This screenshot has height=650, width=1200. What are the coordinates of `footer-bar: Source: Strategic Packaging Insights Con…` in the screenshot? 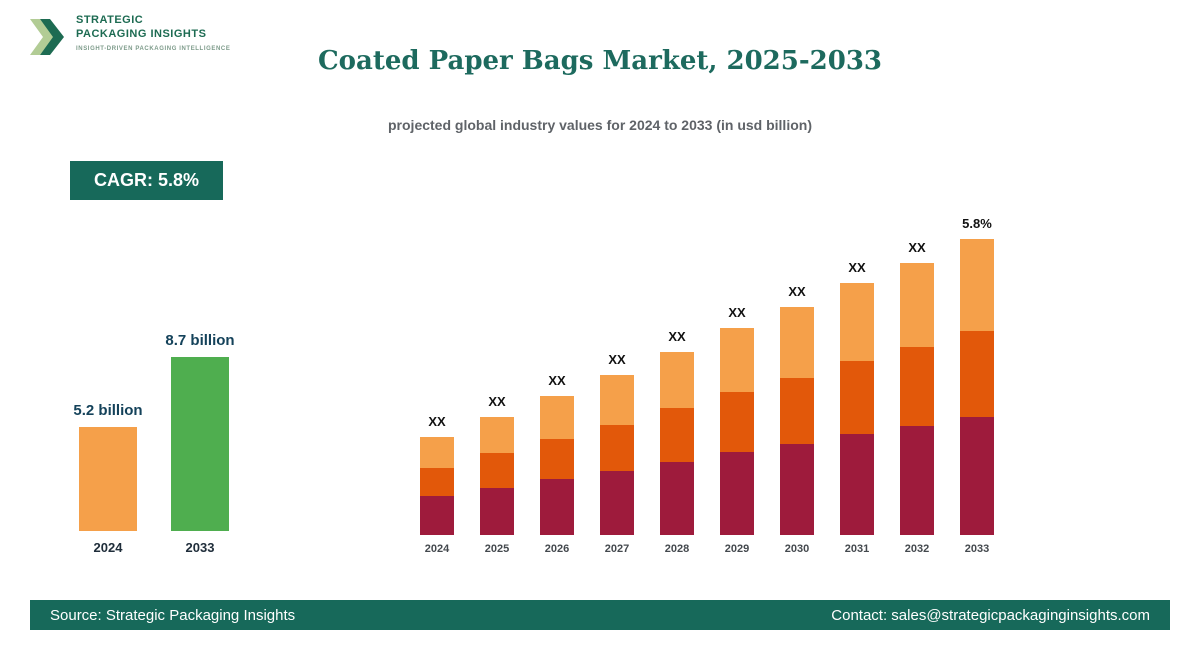 It's located at (600, 615).